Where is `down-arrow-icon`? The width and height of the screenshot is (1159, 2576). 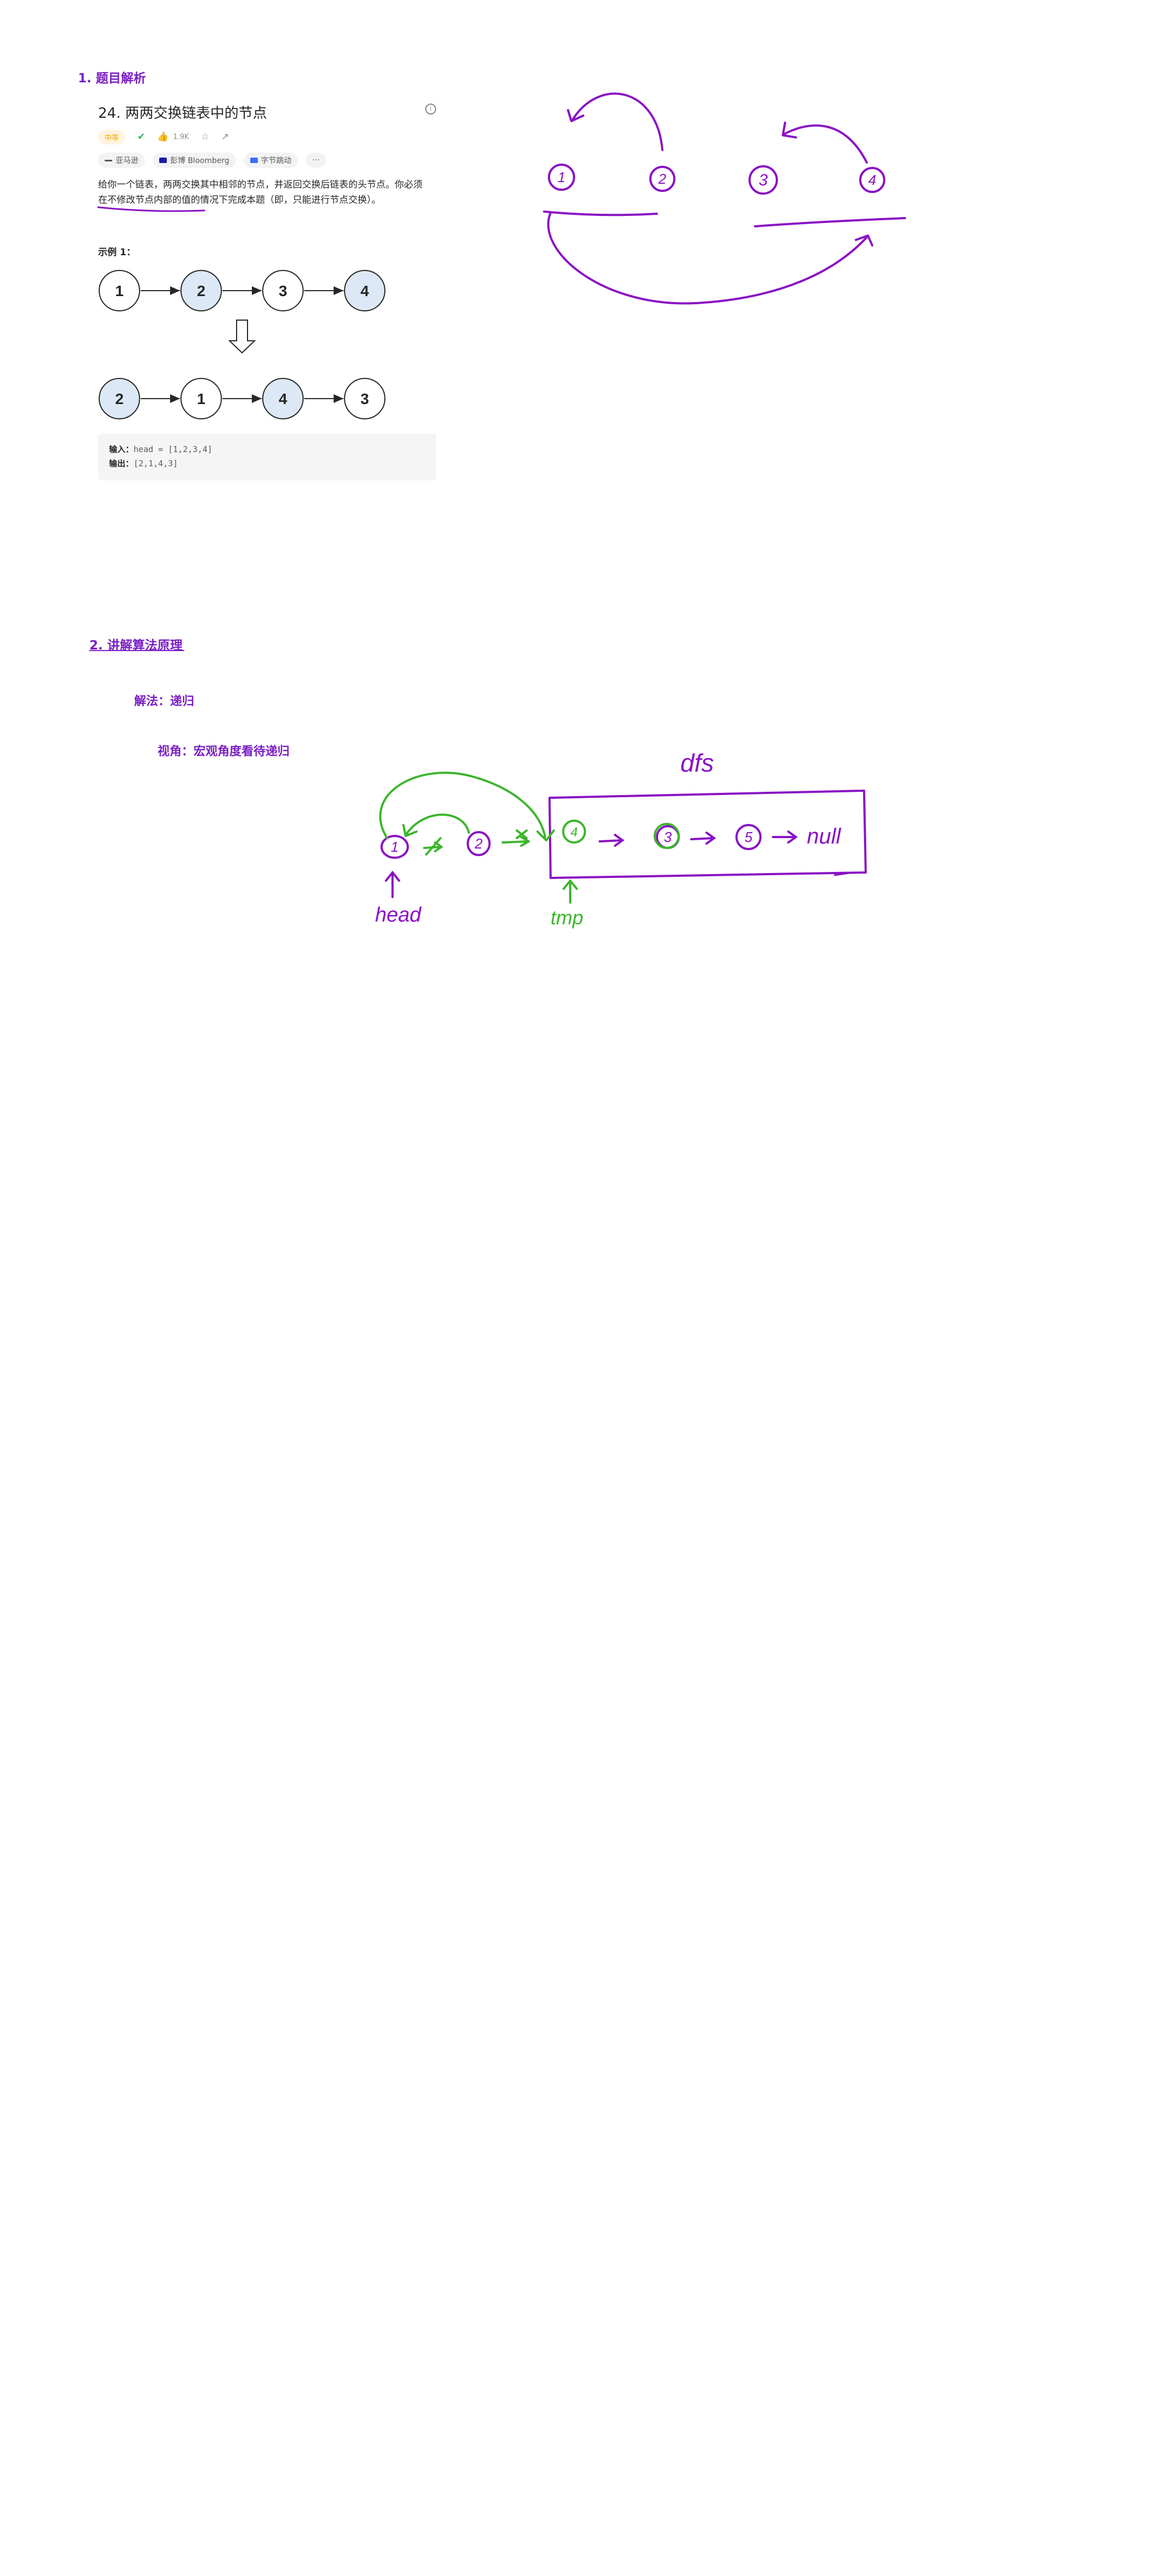
down-arrow-icon is located at coordinates (242, 337).